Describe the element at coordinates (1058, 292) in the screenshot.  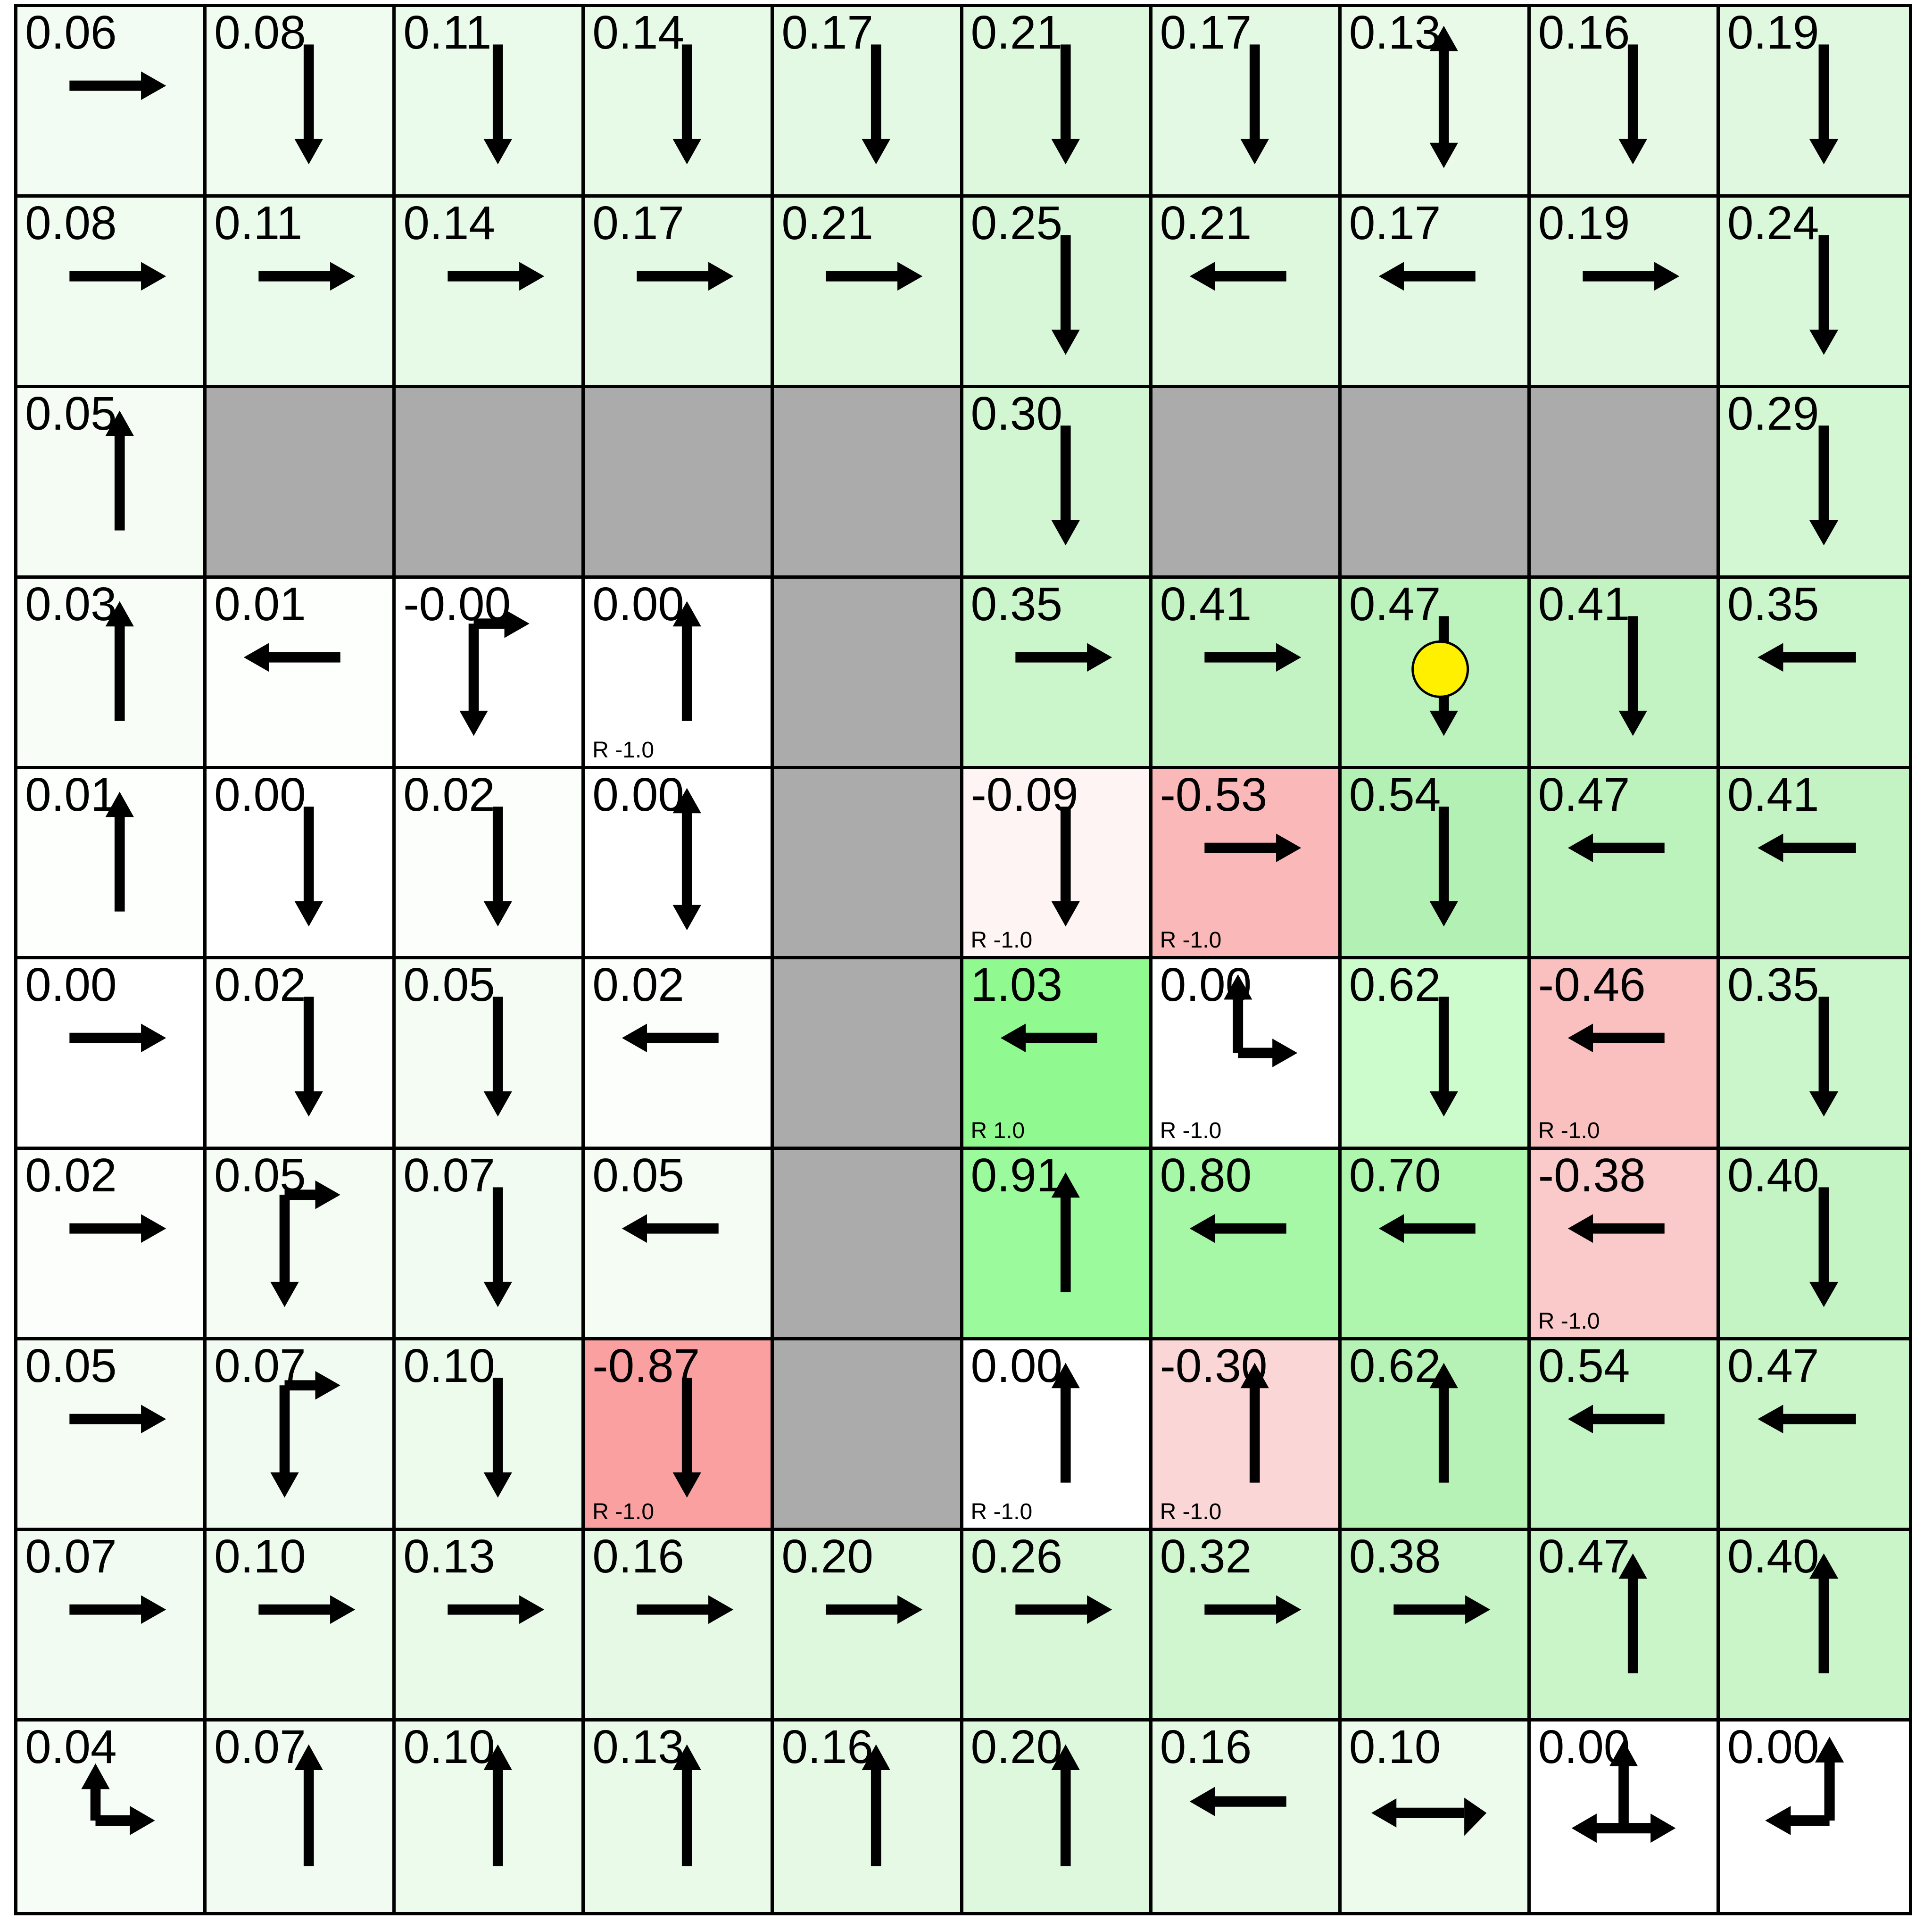
I see `grid-cell: 0.25` at that location.